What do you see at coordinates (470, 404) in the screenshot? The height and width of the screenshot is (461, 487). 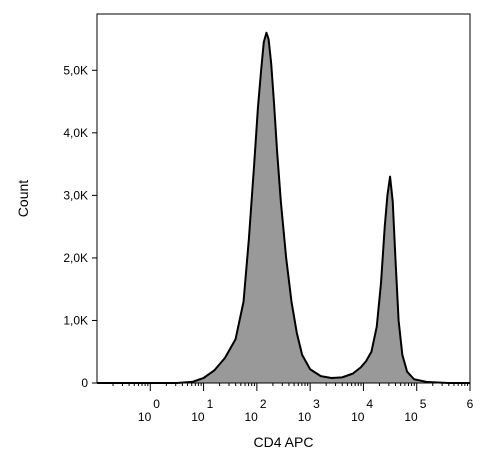 I see `x-tick-label-exponent: 6` at bounding box center [470, 404].